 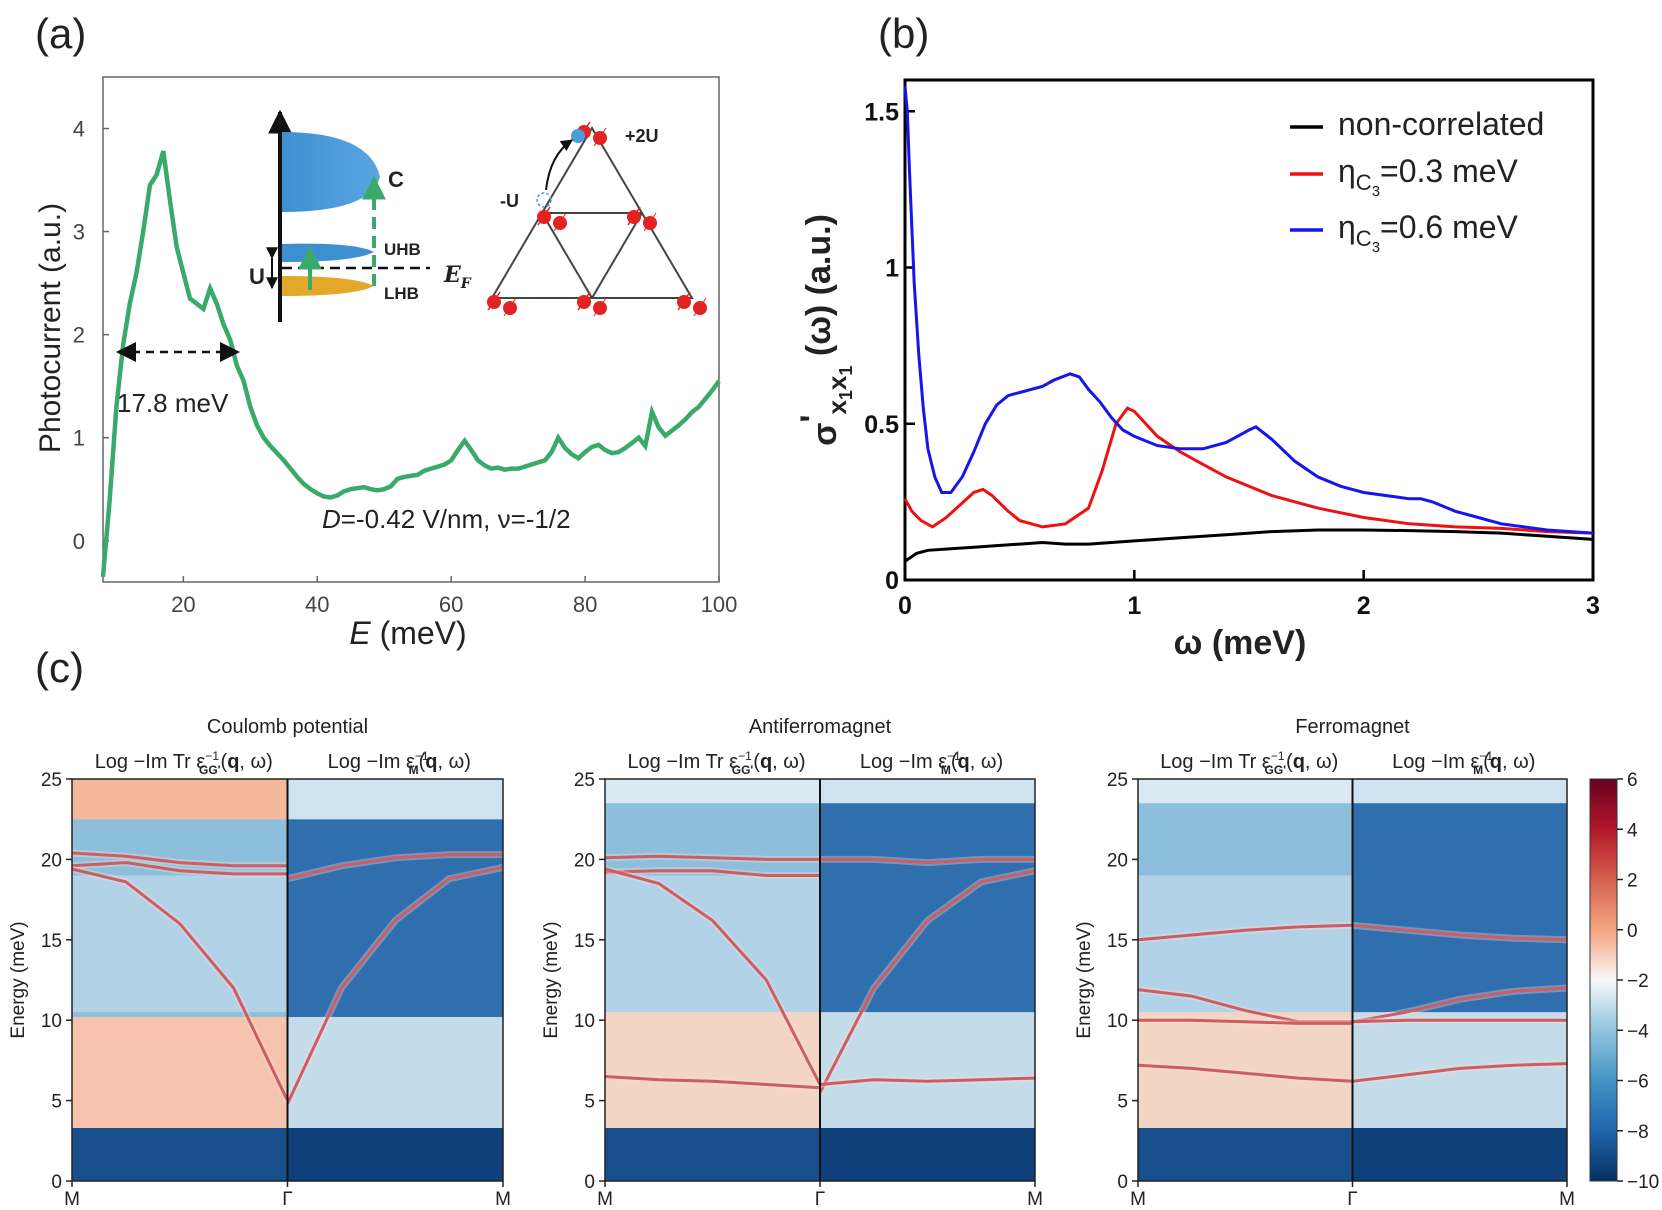 What do you see at coordinates (1632, 830) in the screenshot?
I see `colorbar-tick-label: 4` at bounding box center [1632, 830].